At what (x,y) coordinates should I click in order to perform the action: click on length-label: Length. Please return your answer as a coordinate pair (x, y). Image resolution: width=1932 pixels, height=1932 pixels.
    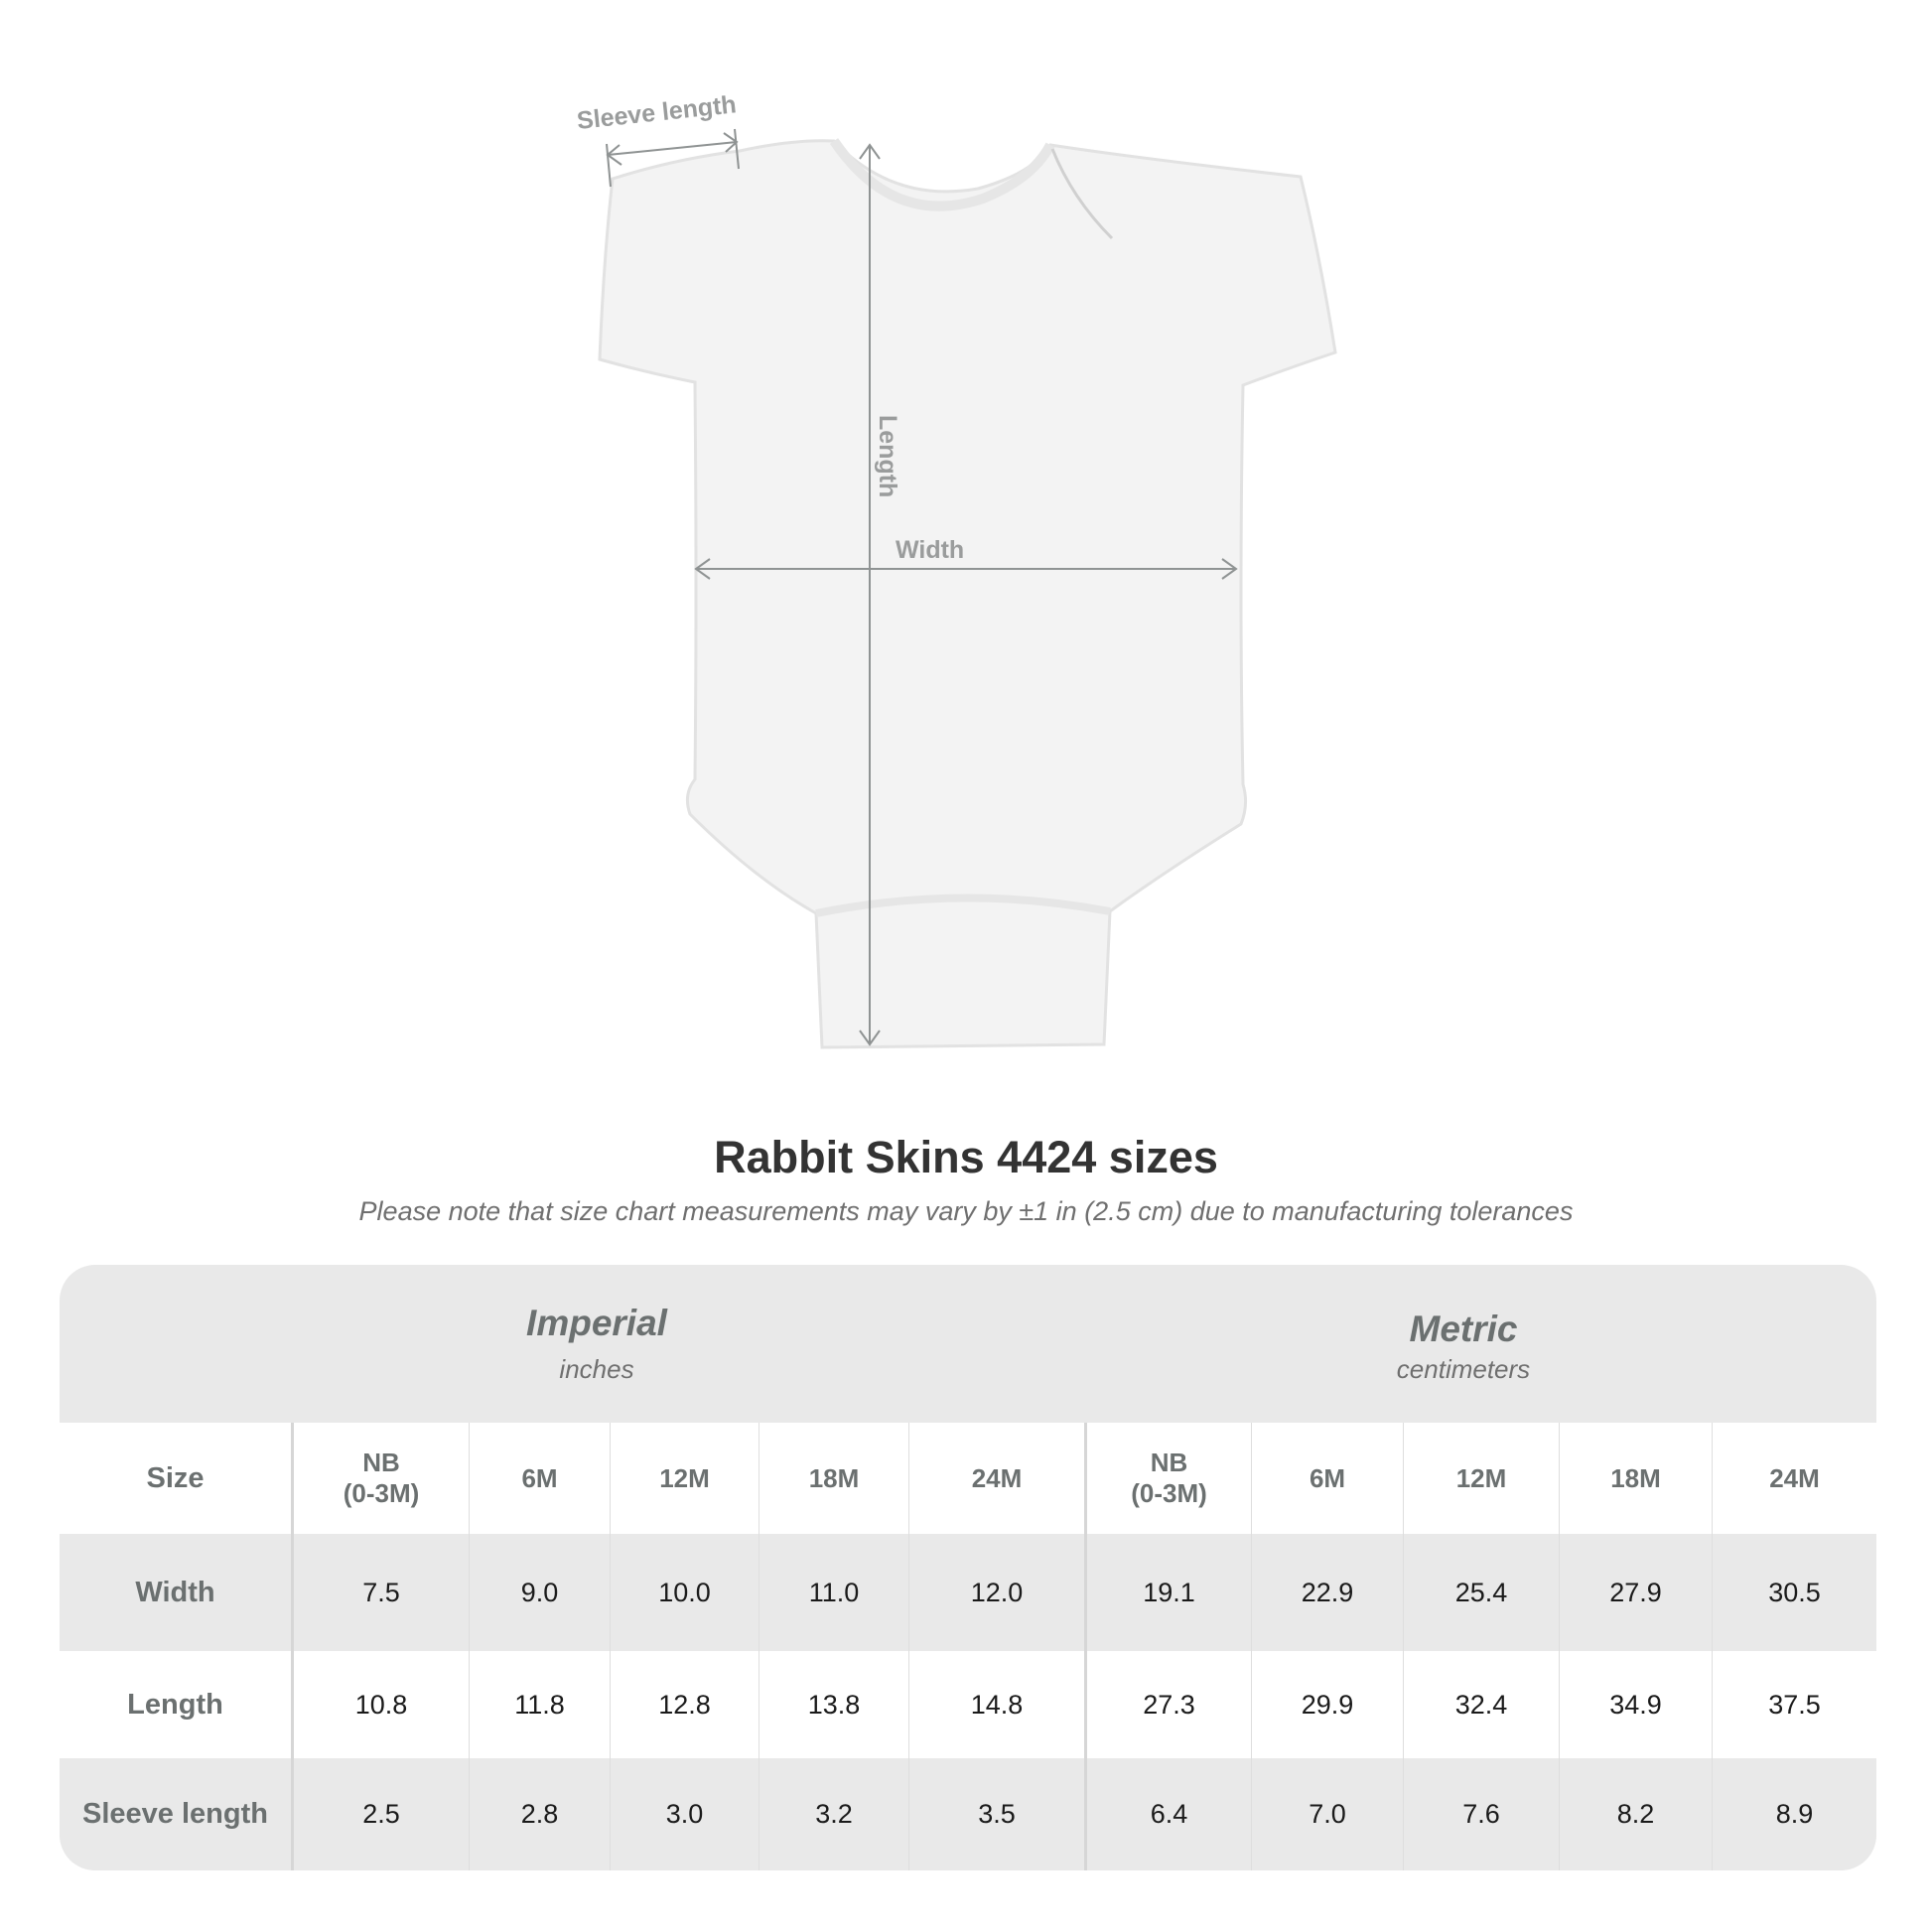
    Looking at the image, I should click on (888, 456).